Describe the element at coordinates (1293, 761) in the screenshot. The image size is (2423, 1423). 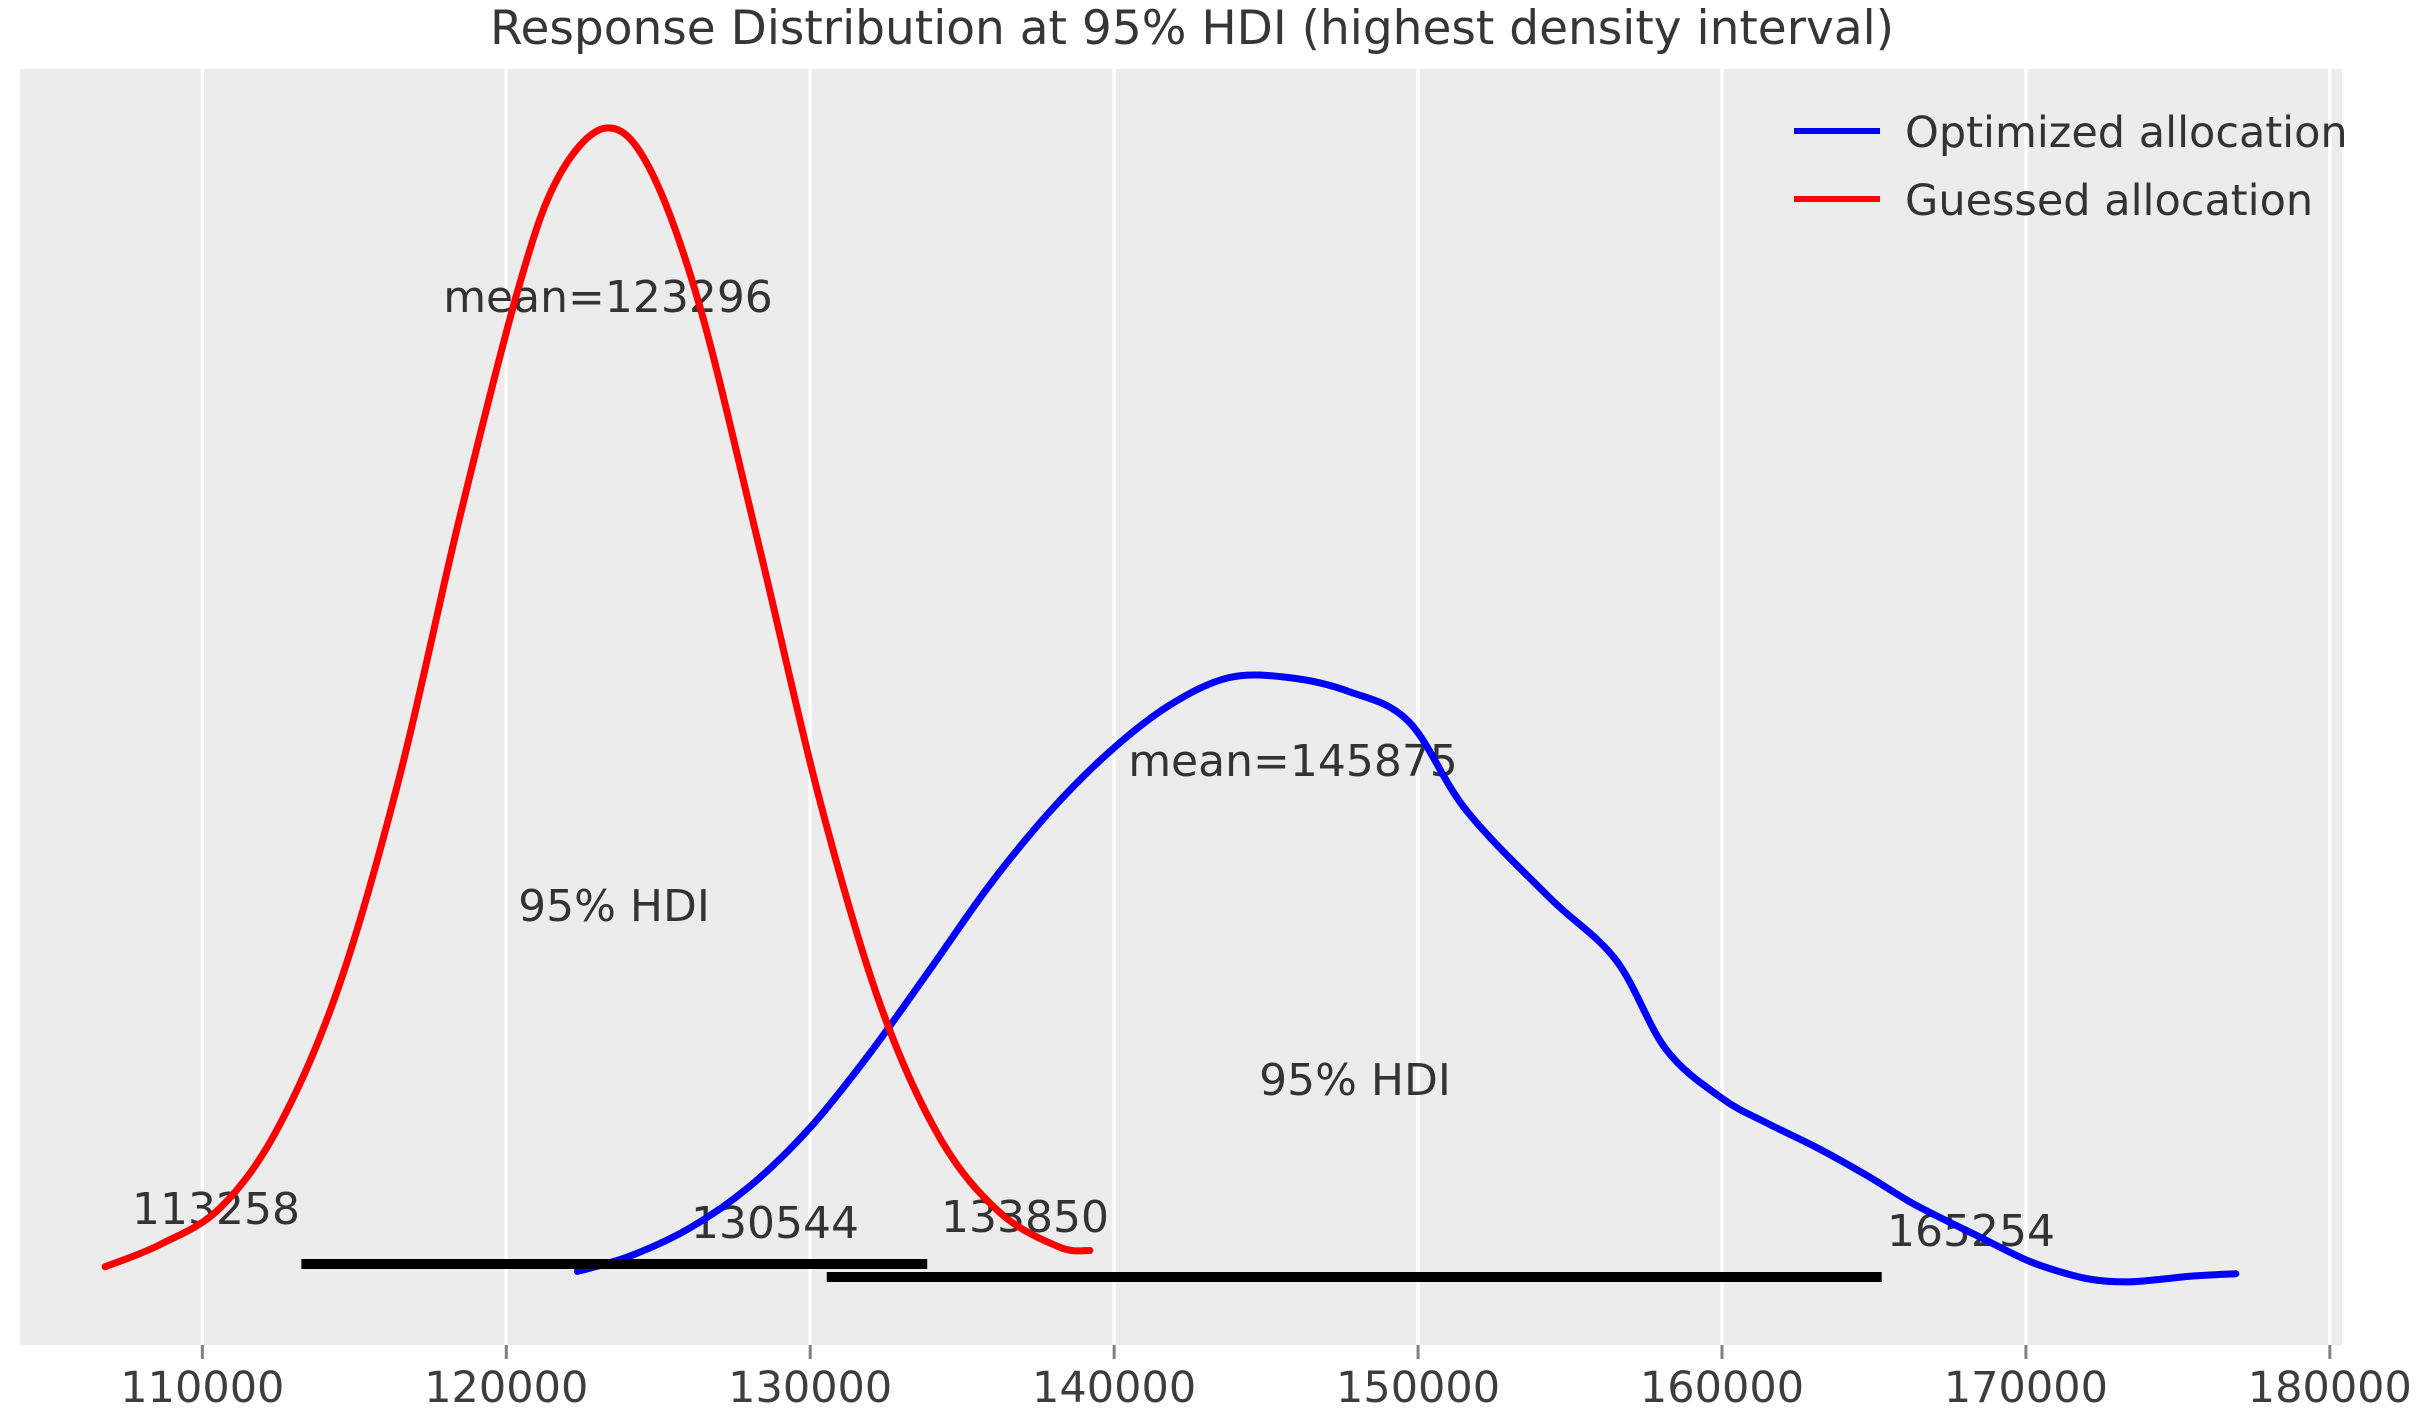
I see `mean-label-optimized: mean=145875` at that location.